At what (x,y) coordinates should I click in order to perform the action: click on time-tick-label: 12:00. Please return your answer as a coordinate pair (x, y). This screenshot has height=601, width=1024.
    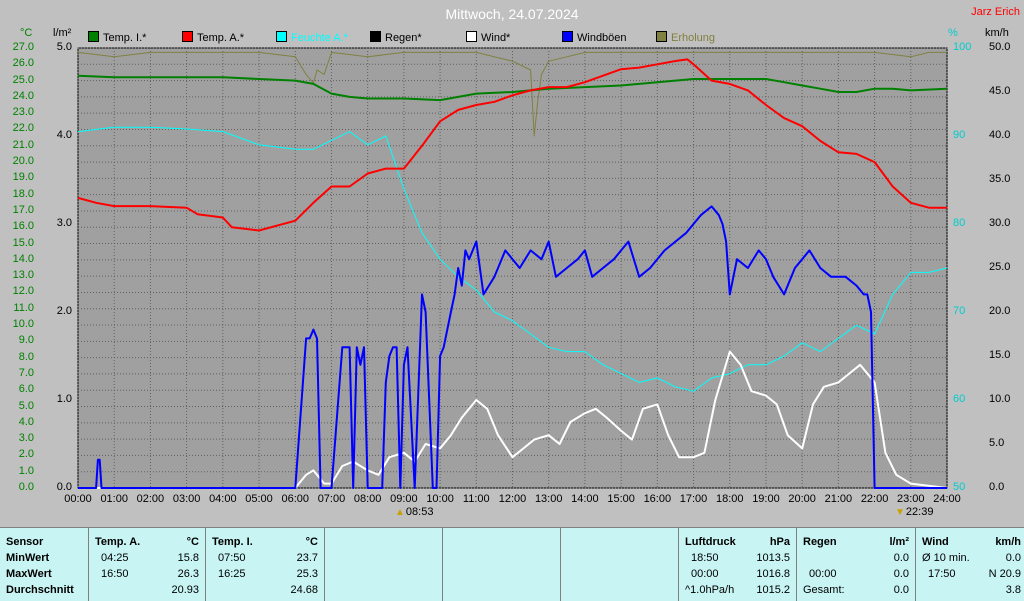
    Looking at the image, I should click on (512, 499).